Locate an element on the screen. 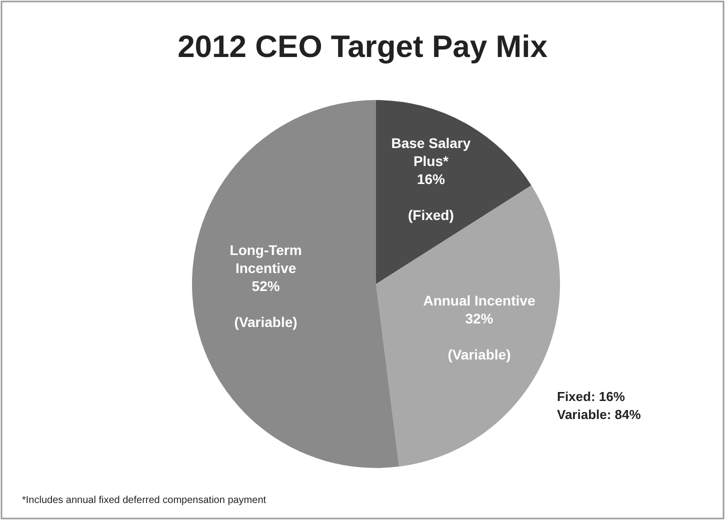 This screenshot has width=725, height=520. slice-label: Base Salary Plus* is located at coordinates (431, 152).